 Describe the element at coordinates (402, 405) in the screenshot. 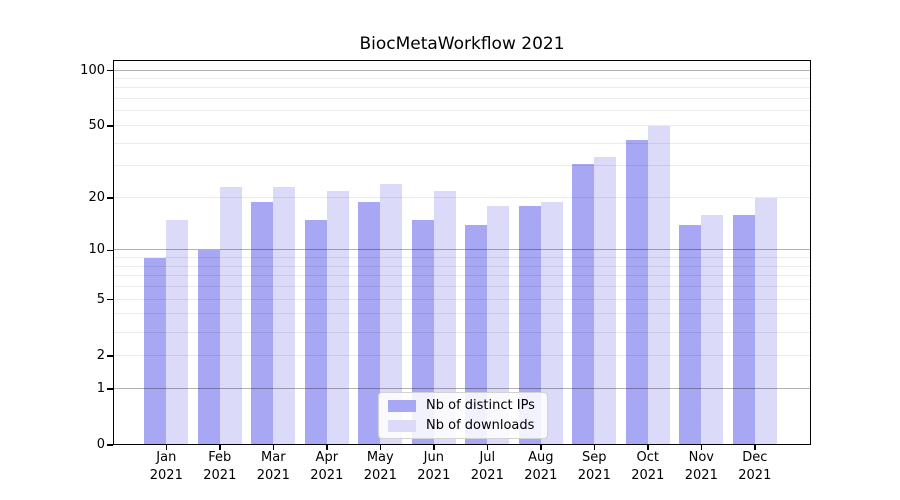

I see `legend-swatch-nb-distinct-ips` at that location.